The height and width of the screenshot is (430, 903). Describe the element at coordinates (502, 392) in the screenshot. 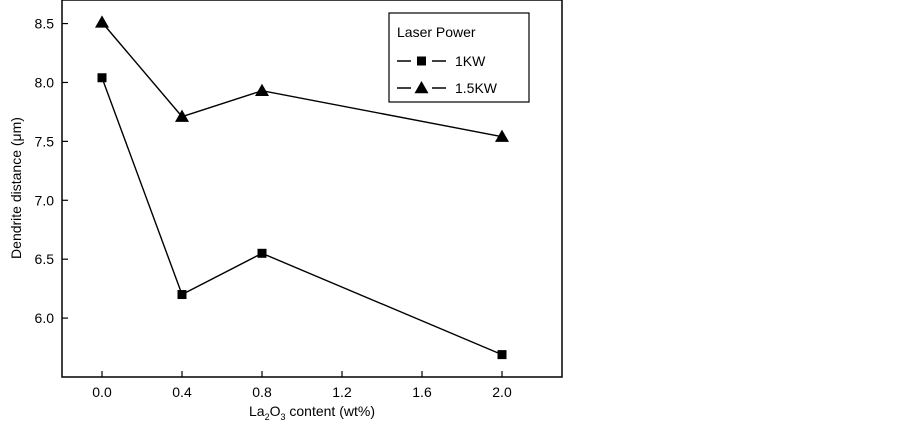

I see `x-tick-label: 2.0` at that location.